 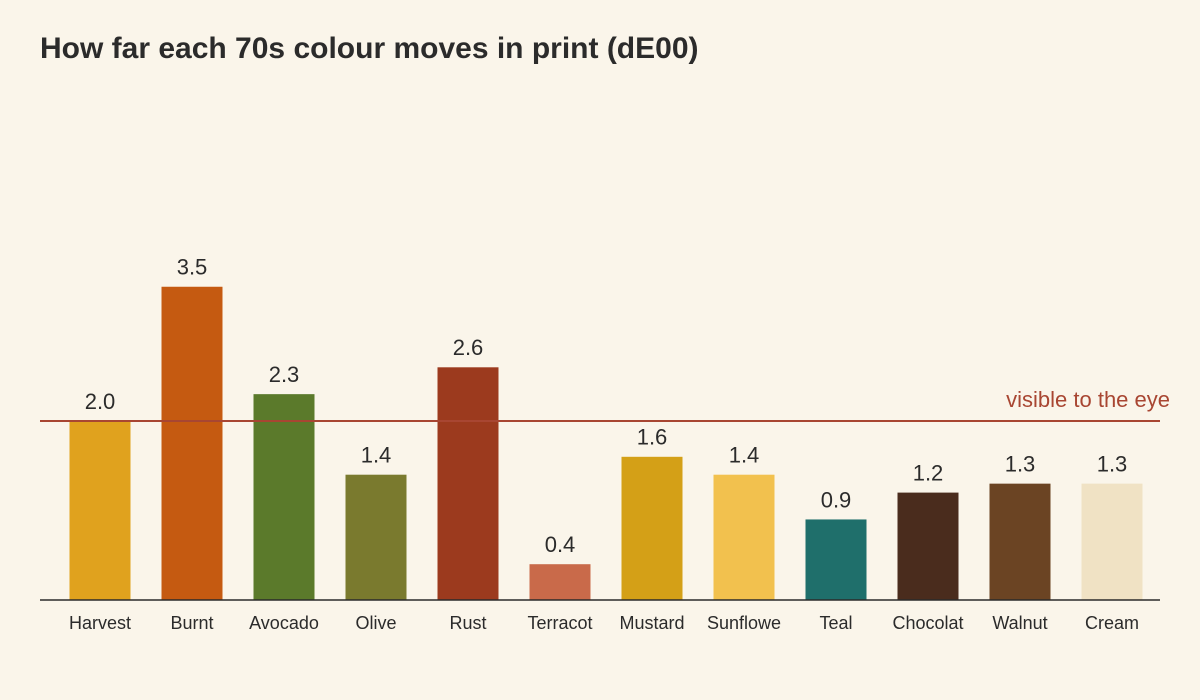 What do you see at coordinates (927, 623) in the screenshot?
I see `x-tick-label: Chocolat` at bounding box center [927, 623].